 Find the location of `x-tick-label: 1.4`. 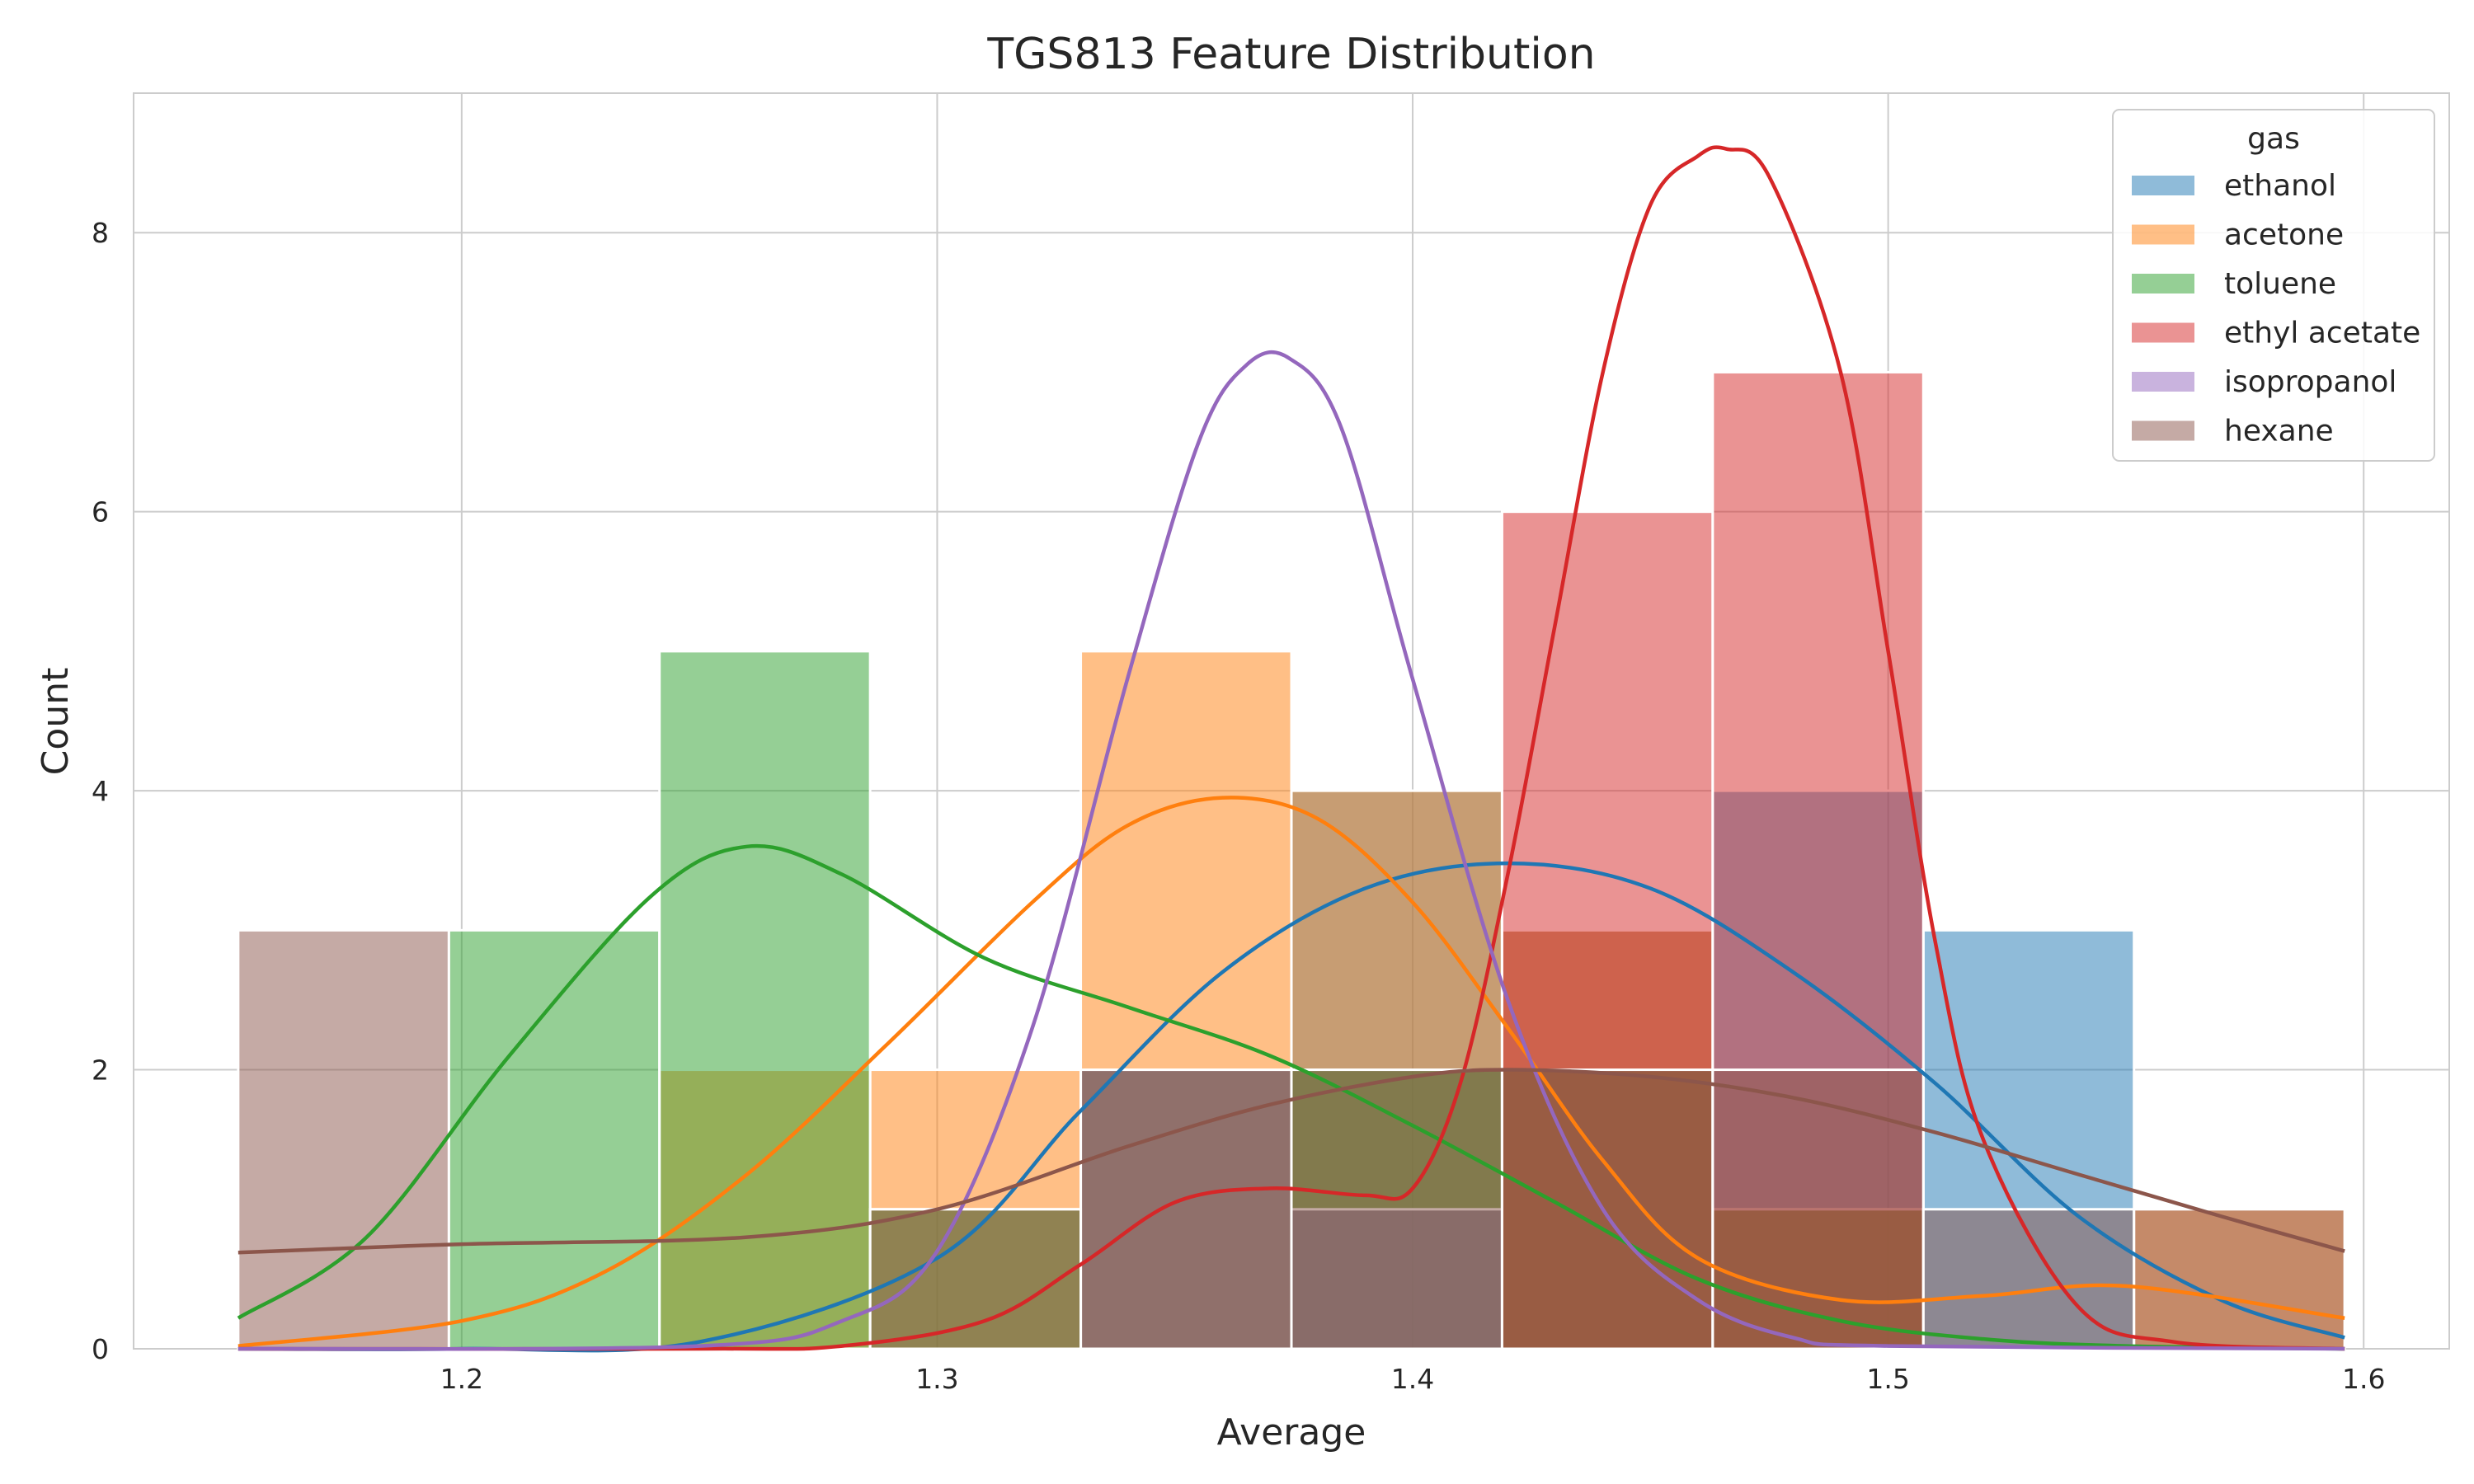

x-tick-label: 1.4 is located at coordinates (1412, 1379).